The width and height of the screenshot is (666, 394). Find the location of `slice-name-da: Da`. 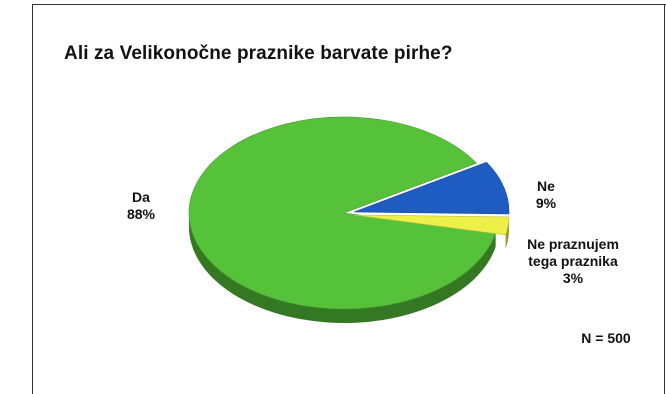

slice-name-da: Da is located at coordinates (141, 197).